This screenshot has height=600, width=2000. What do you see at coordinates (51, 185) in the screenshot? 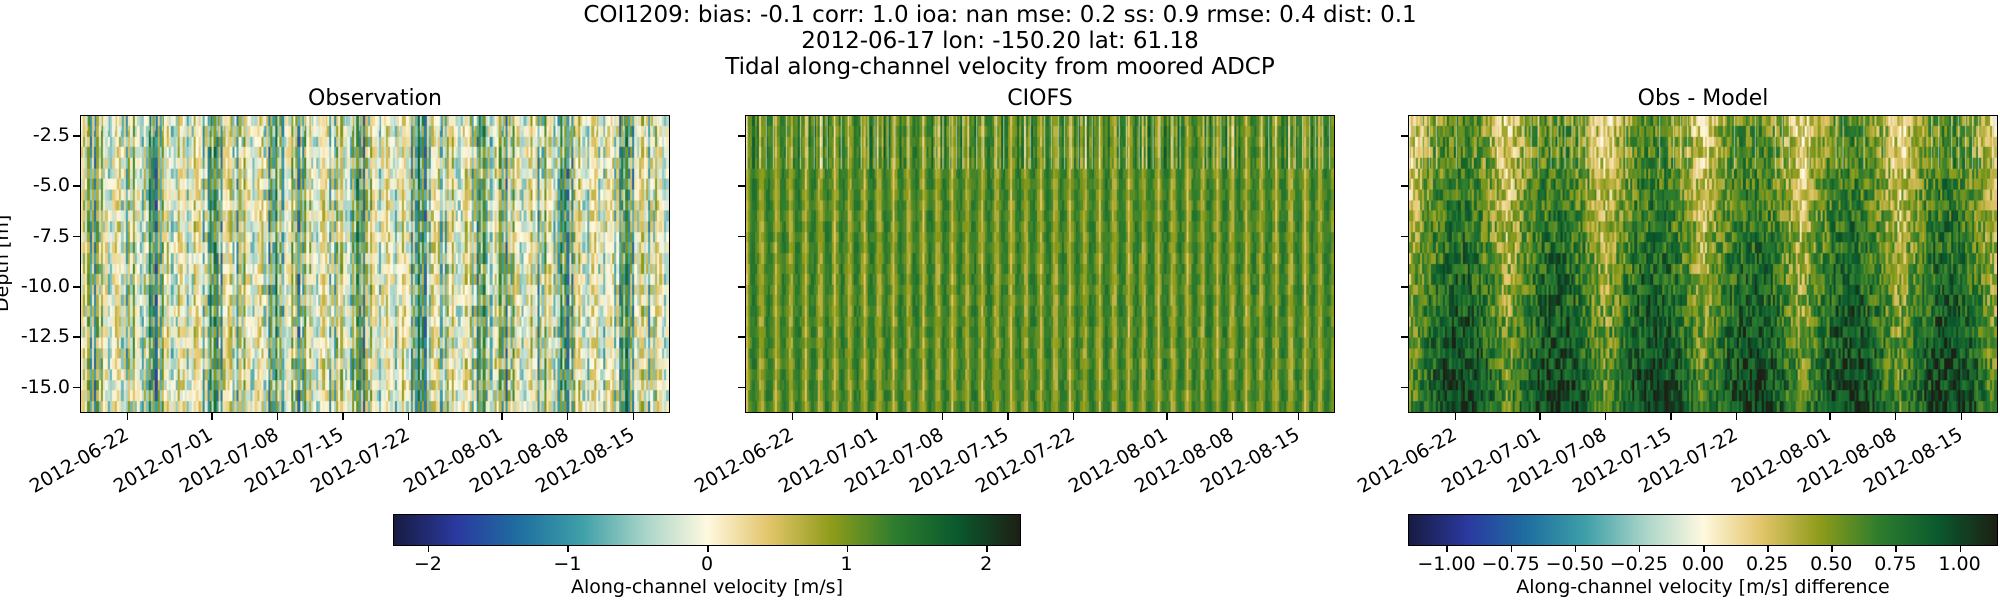
I see `observation-y-tick-label: -5.0` at bounding box center [51, 185].